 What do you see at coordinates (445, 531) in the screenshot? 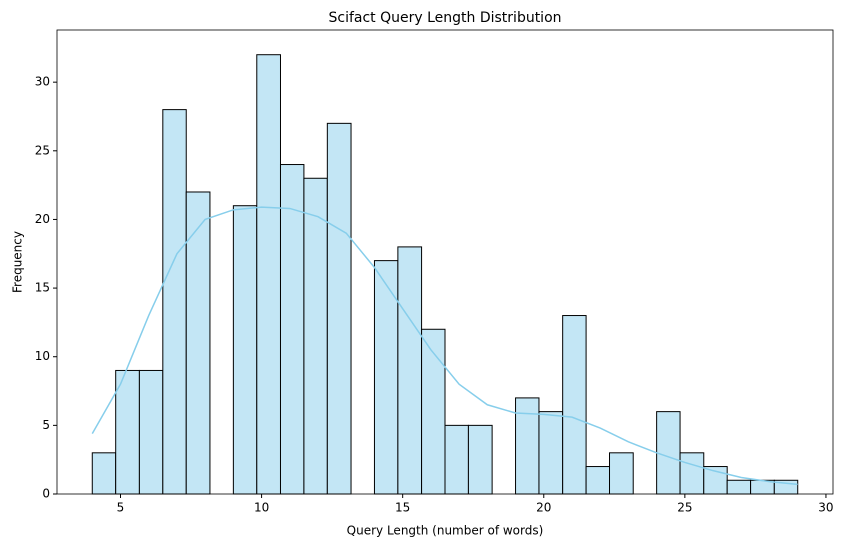
I see `x-axis-label: Query Length (number of words)` at bounding box center [445, 531].